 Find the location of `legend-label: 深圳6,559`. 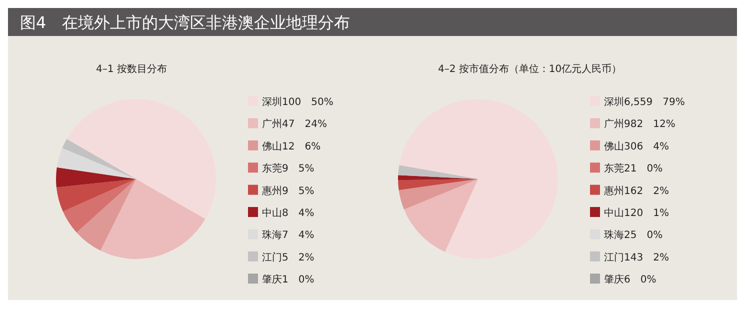

legend-label: 深圳6,559 is located at coordinates (628, 102).